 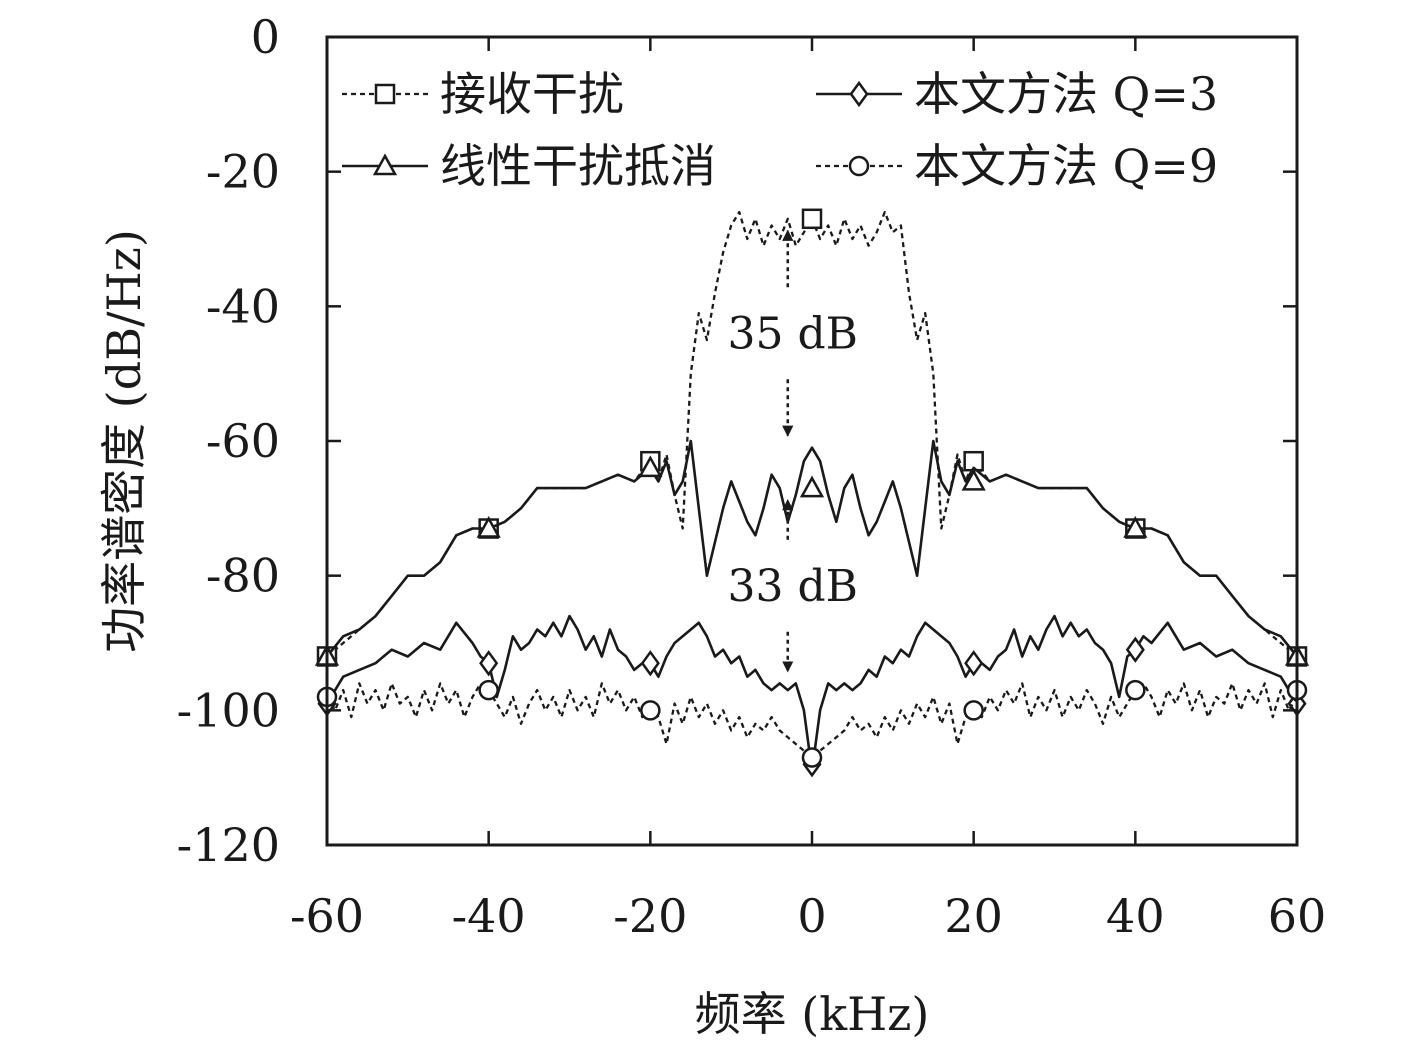 I want to click on legend-swatch-linear, so click(x=385, y=164).